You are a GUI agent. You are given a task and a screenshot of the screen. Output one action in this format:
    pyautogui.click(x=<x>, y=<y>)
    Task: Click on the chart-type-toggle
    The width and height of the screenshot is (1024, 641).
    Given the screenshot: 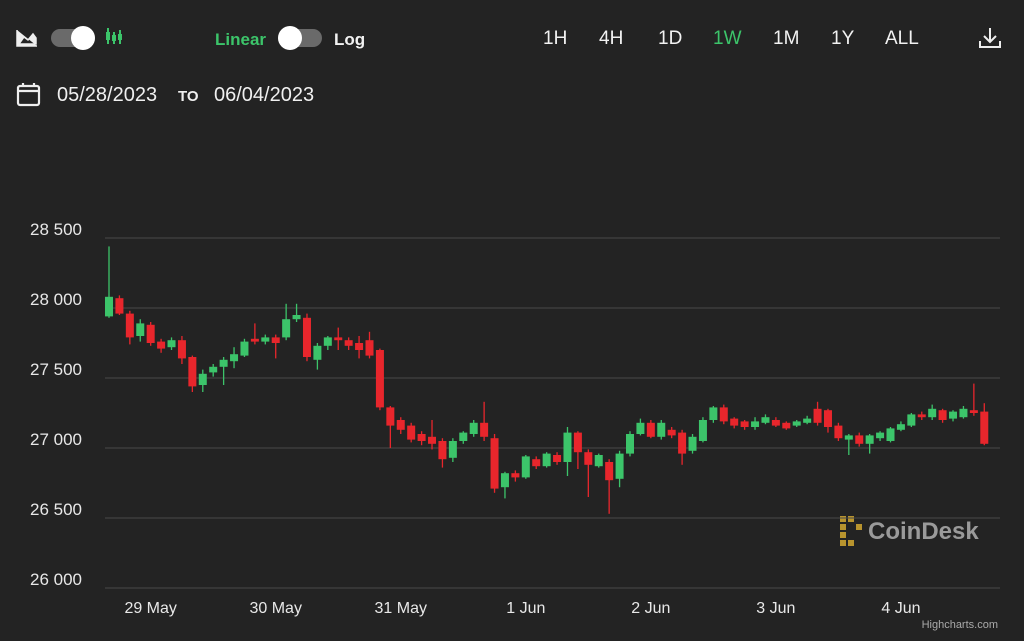 What is the action you would take?
    pyautogui.click(x=73, y=38)
    